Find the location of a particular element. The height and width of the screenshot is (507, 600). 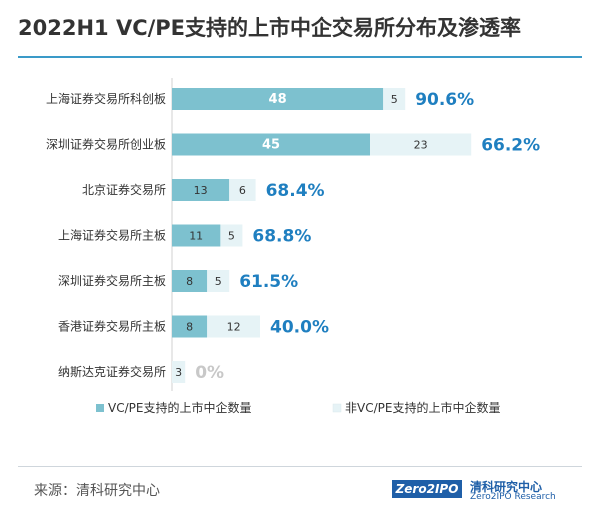

data-label-vcpe: 13 is located at coordinates (201, 190).